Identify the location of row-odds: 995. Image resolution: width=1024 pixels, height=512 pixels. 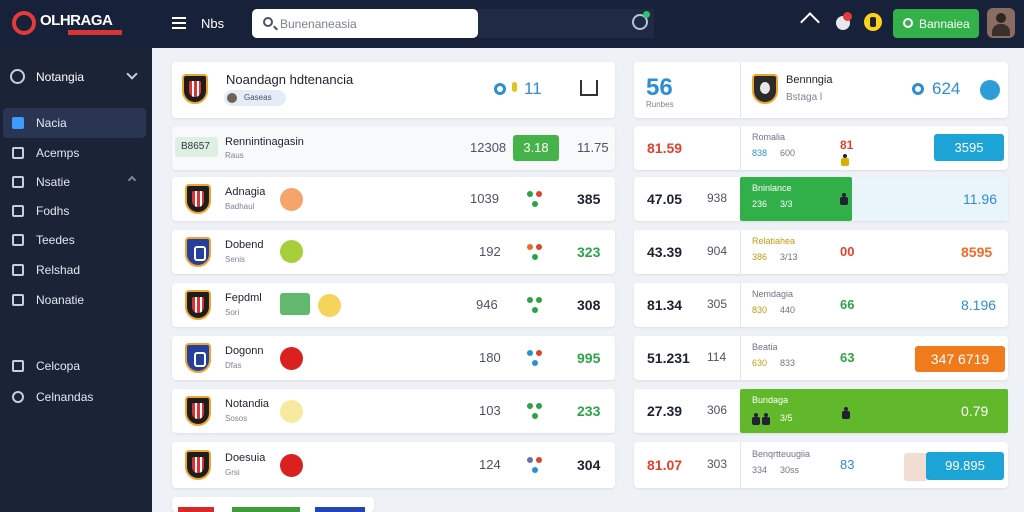
(589, 358).